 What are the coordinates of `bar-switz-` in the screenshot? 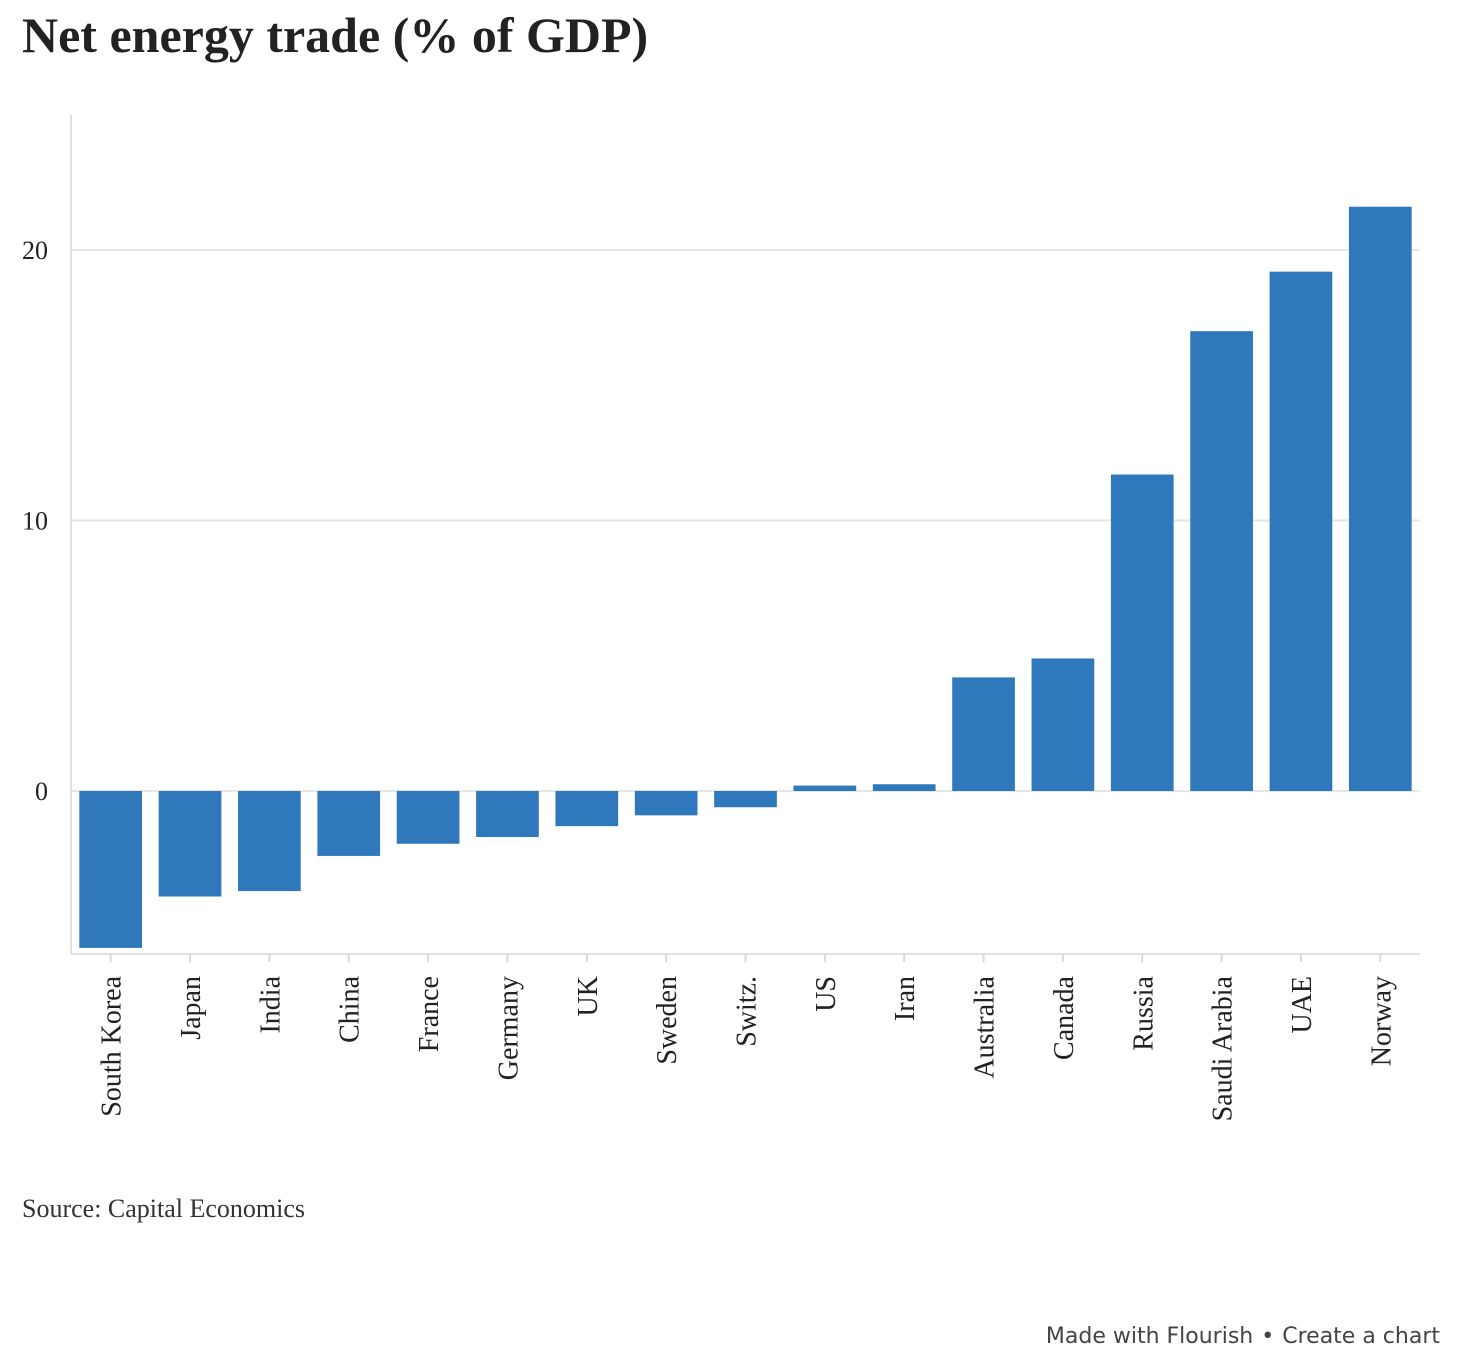 It's located at (745, 799).